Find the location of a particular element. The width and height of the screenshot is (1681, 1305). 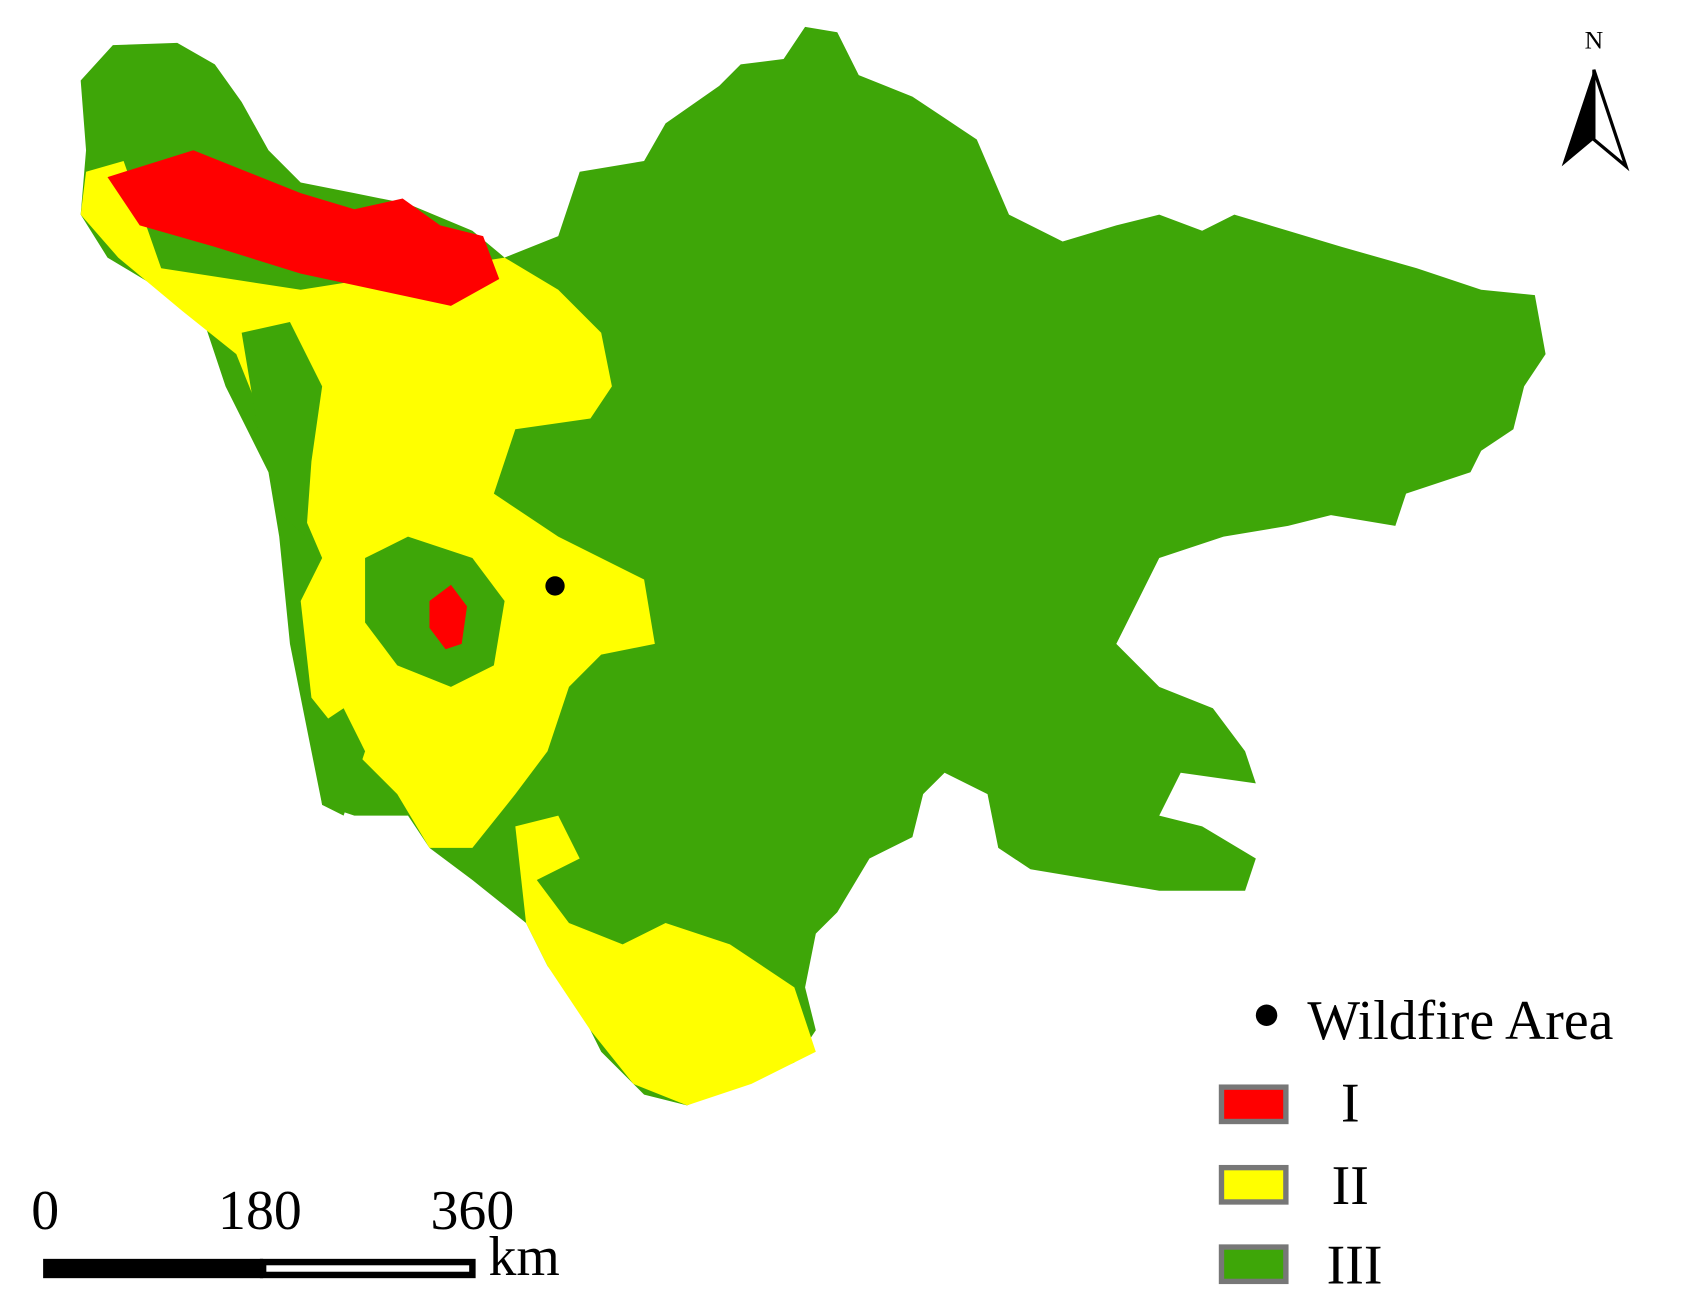

north-arrow: N is located at coordinates (1595, 98).